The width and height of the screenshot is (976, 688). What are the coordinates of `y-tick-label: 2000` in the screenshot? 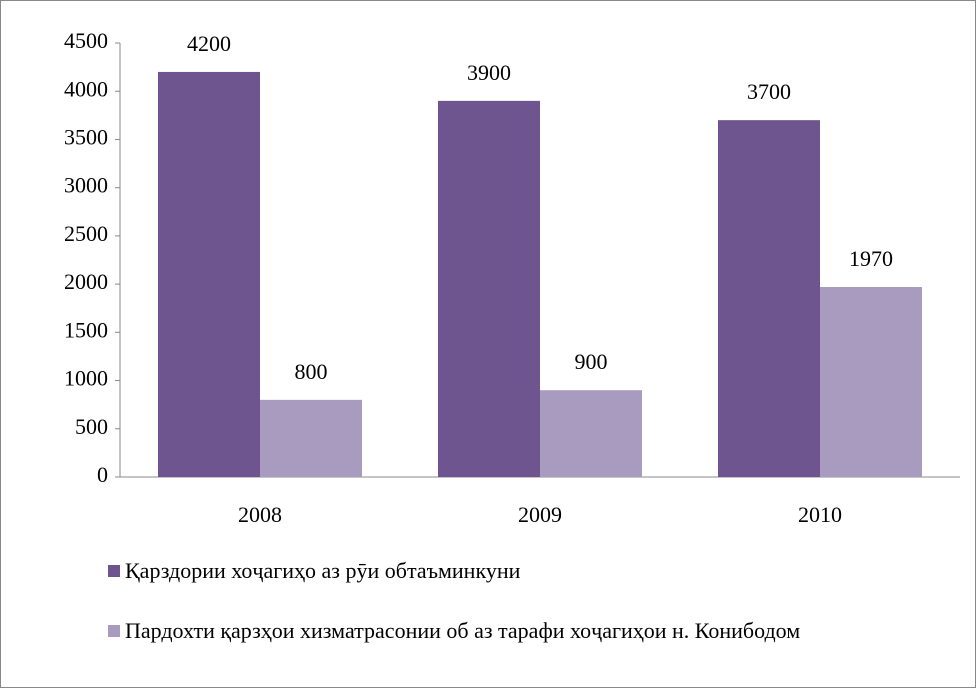 It's located at (86, 281).